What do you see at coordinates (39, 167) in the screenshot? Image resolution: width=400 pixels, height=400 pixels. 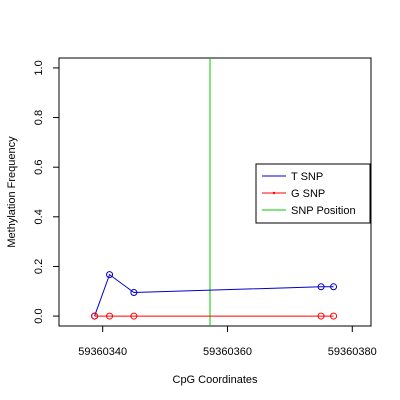 I see `y-tick-label: 0.6` at bounding box center [39, 167].